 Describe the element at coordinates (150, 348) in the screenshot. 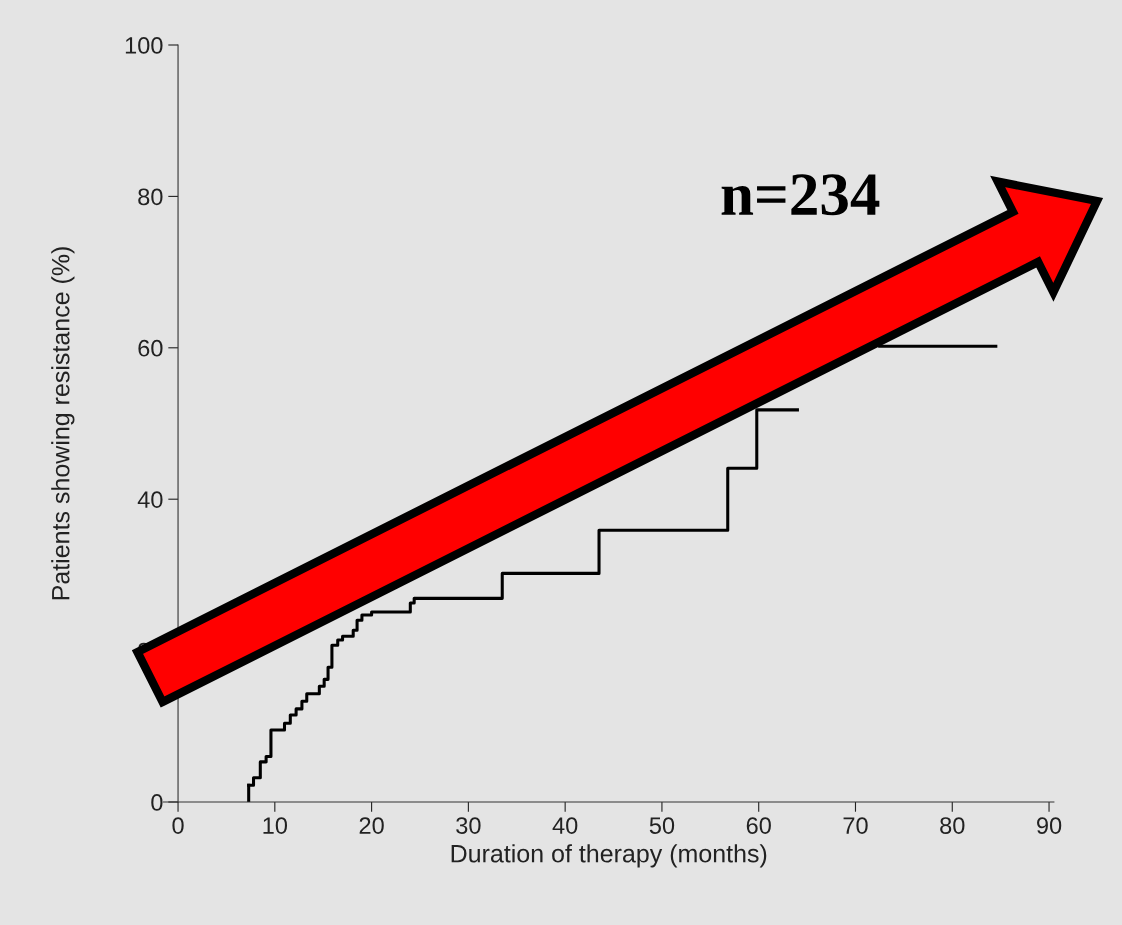

I see `y-tick-label: 60` at that location.